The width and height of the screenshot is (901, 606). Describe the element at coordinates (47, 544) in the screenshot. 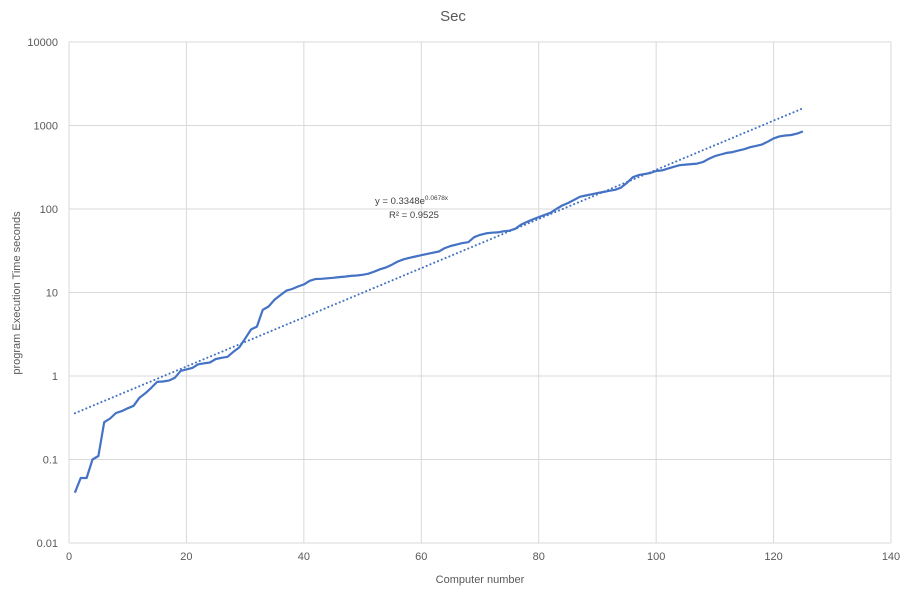

I see `y-tick-label: 0.01` at that location.